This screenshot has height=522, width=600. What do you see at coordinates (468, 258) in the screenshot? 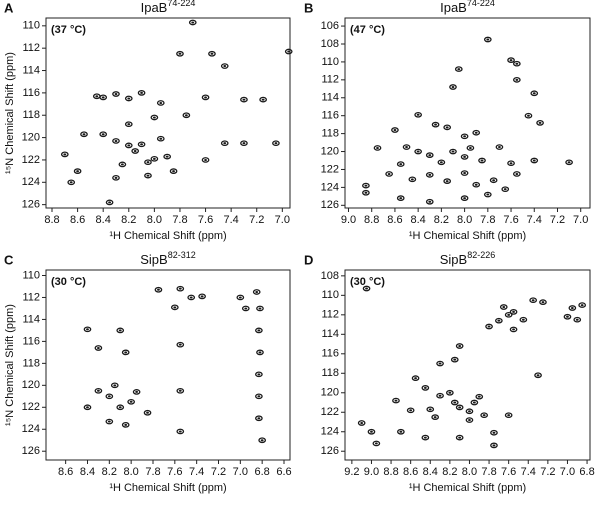
I see `panel-title: SipB82-226` at bounding box center [468, 258].